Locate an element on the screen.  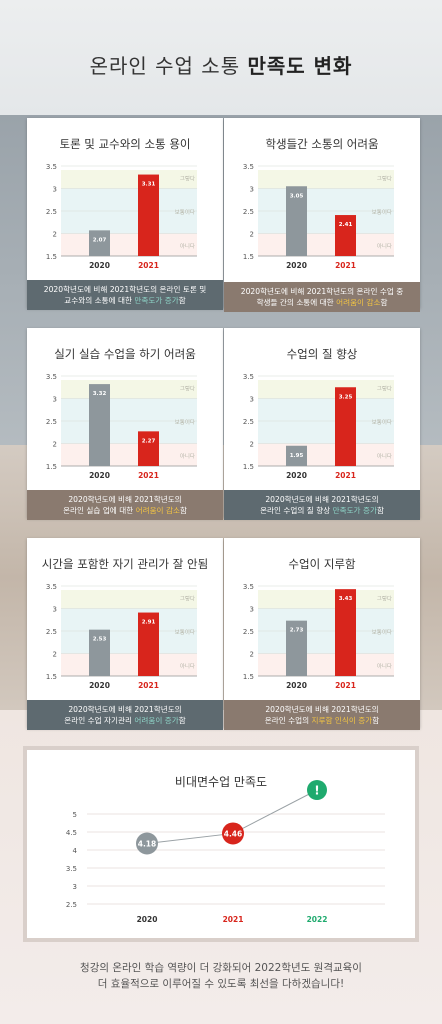
chart-title: 시간을 포함한 자기 관리가 잘 안됨 is located at coordinates (125, 564).